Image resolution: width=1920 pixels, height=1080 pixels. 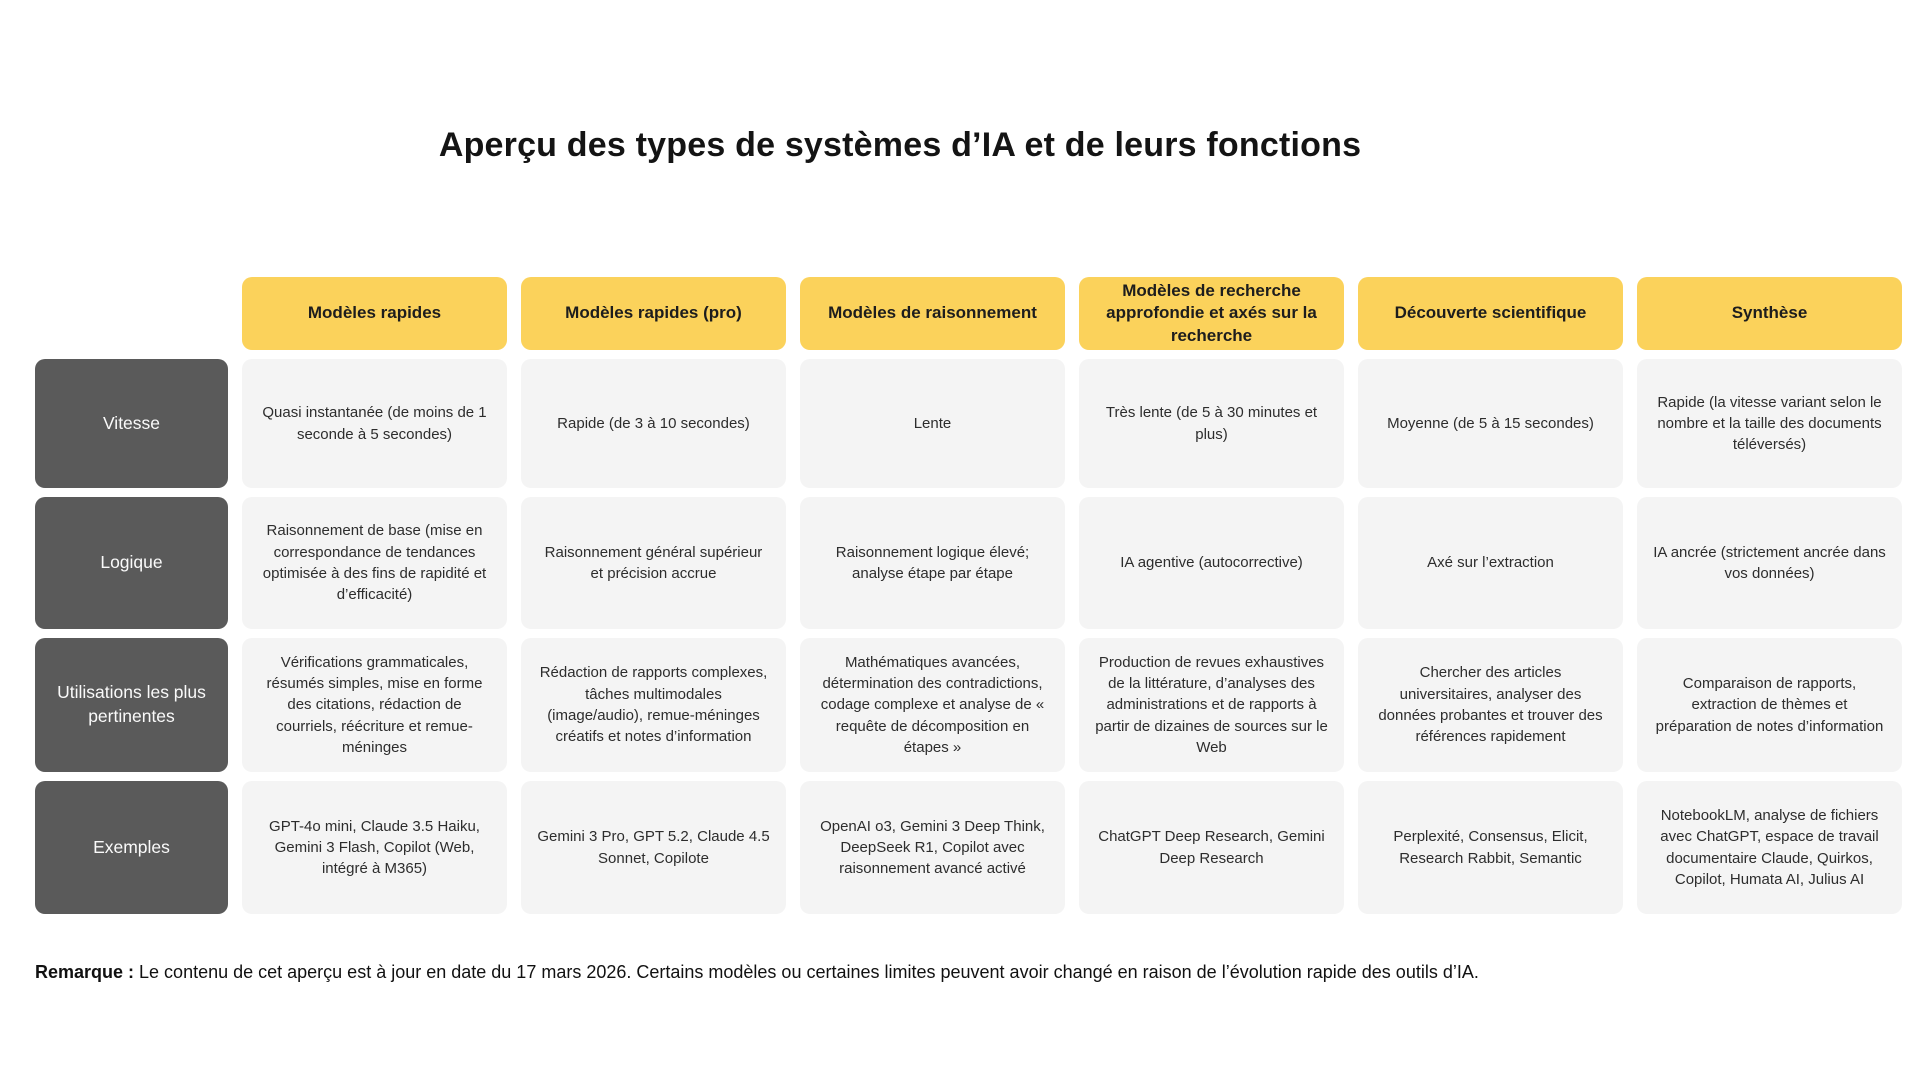 What do you see at coordinates (374, 313) in the screenshot?
I see `column-header-modeles-rapides: Modèles rapides` at bounding box center [374, 313].